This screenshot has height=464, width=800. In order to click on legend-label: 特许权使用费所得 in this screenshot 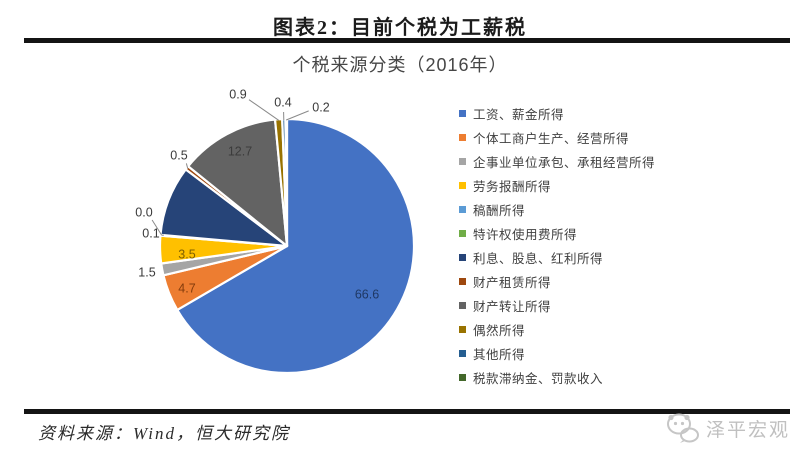, I will do `click(525, 234)`.